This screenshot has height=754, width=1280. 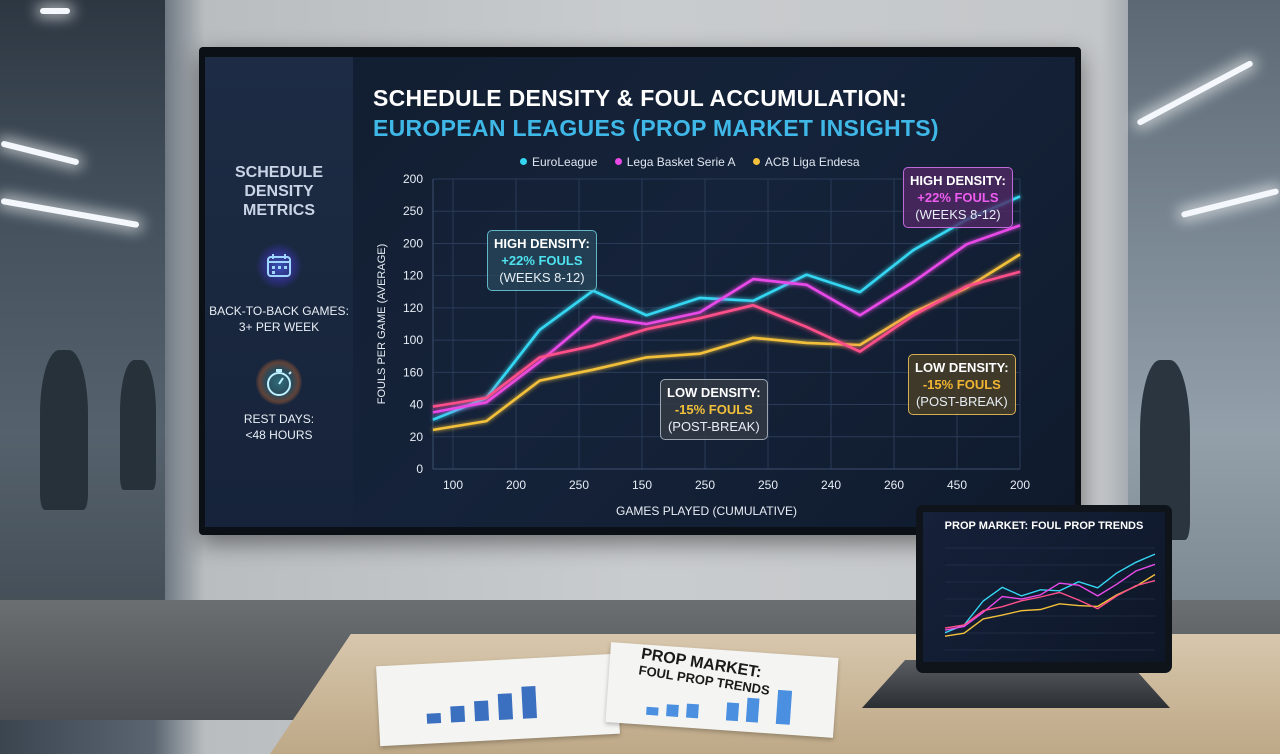 What do you see at coordinates (894, 485) in the screenshot?
I see `x-tick-label: 260` at bounding box center [894, 485].